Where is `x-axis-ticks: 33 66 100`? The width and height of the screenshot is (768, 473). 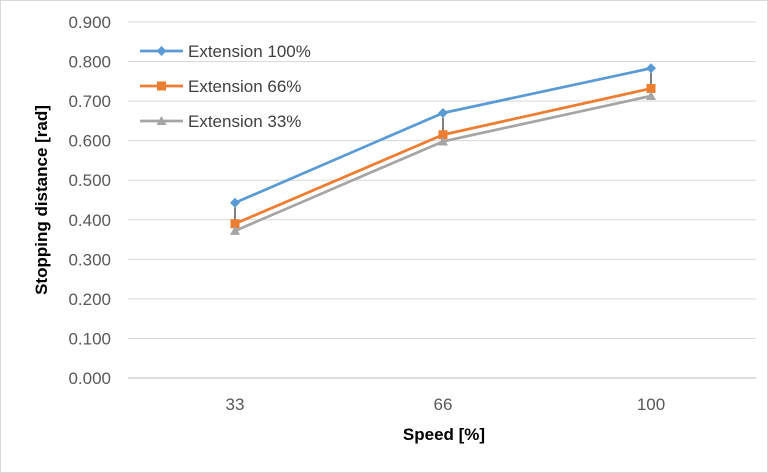 x-axis-ticks: 33 66 100 is located at coordinates (446, 404).